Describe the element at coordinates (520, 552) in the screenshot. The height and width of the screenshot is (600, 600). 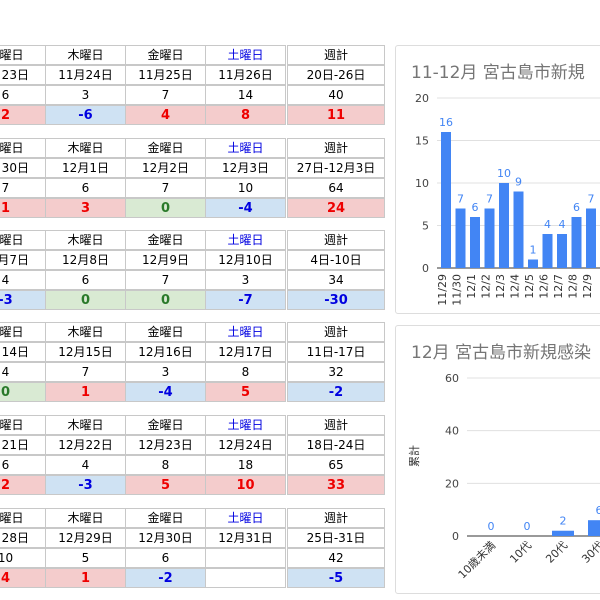
I see `x-tick-label: 10代` at that location.